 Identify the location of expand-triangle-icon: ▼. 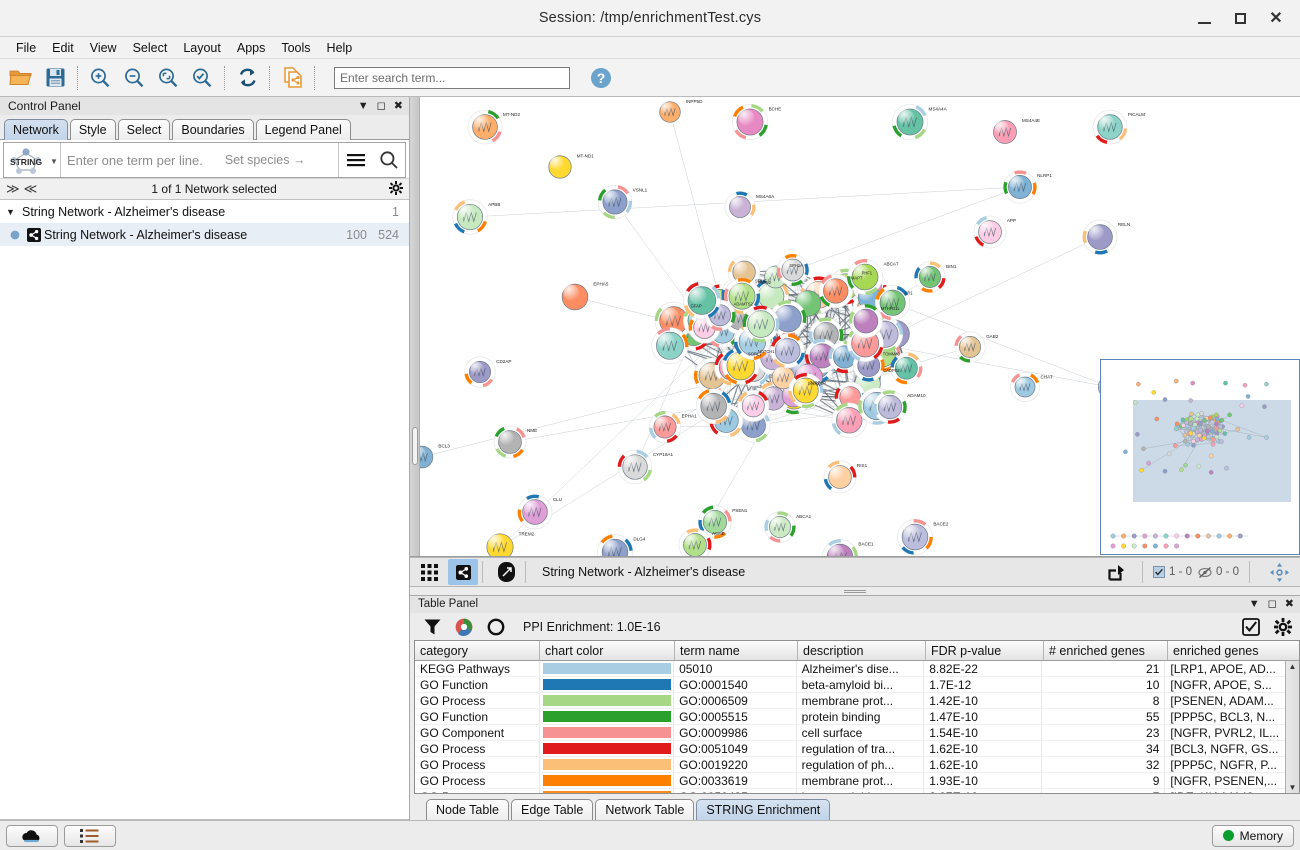
(10, 211).